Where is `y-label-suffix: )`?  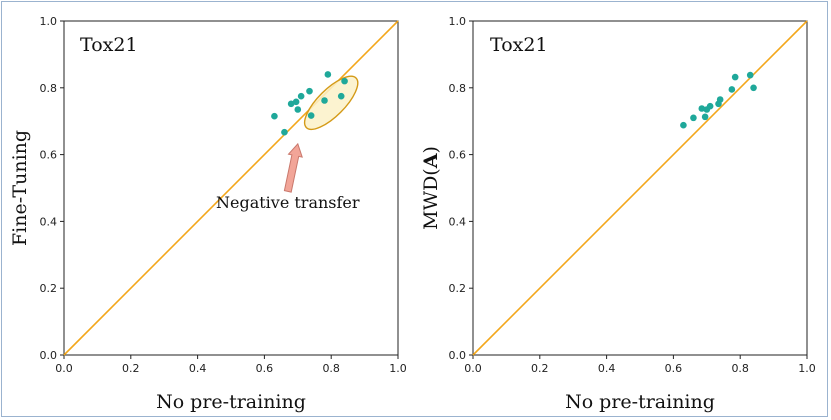 y-label-suffix: ) is located at coordinates (431, 149).